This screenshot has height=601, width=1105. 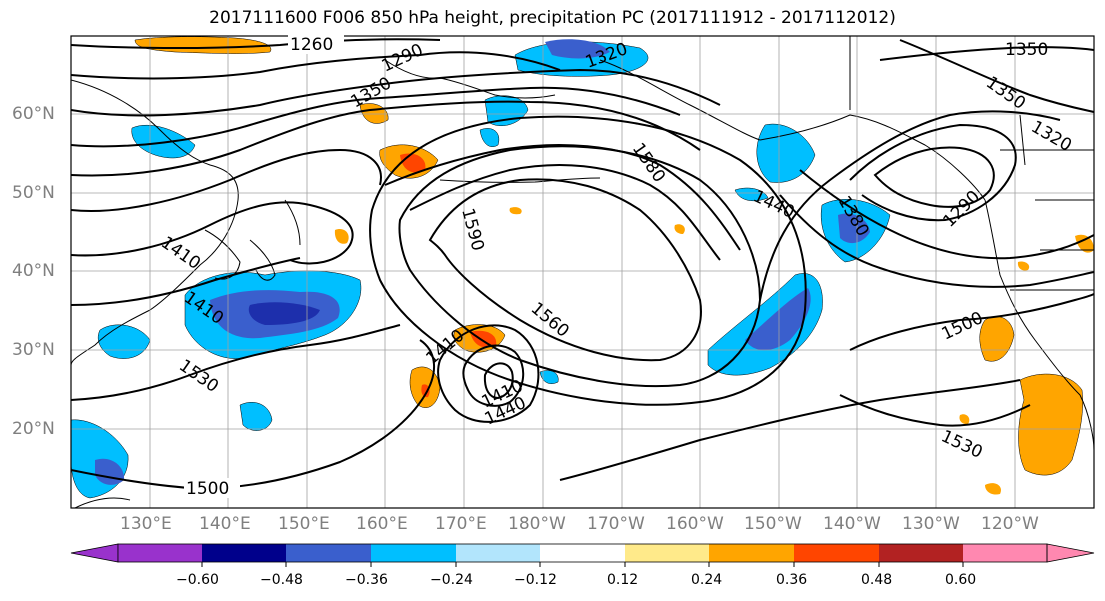 What do you see at coordinates (537, 524) in the screenshot?
I see `longitude-label: 180°W` at bounding box center [537, 524].